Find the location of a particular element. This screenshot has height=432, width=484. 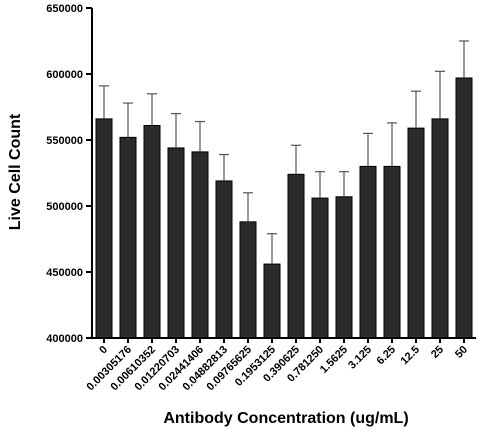

x-tick-label: 12.5 is located at coordinates (410, 356).